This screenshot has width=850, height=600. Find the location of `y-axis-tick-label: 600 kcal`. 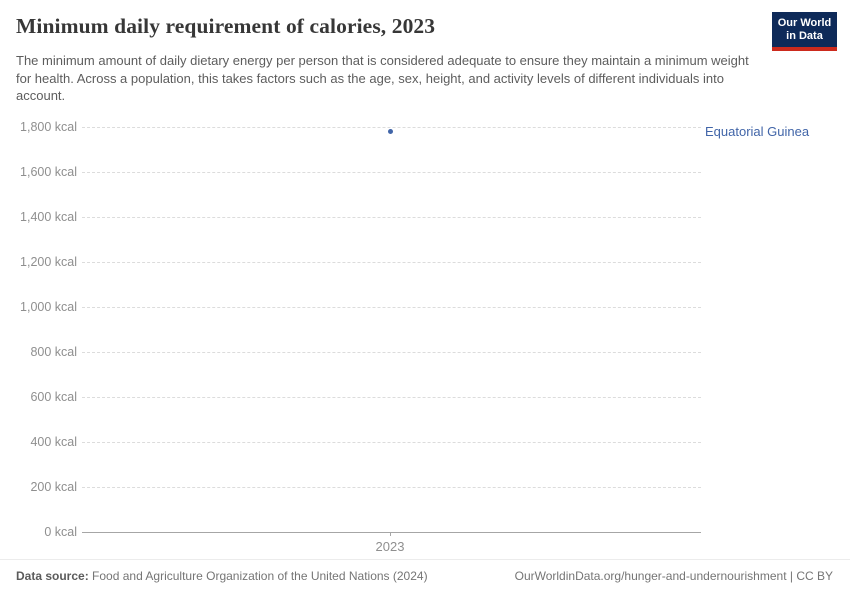

y-axis-tick-label: 600 kcal is located at coordinates (53, 397).